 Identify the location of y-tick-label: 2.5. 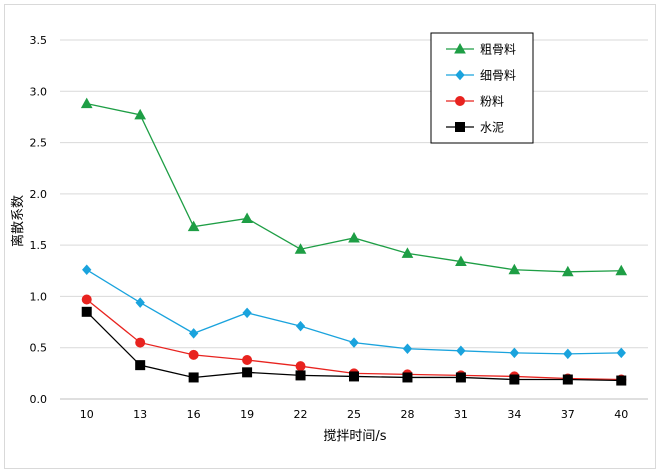
(39, 143).